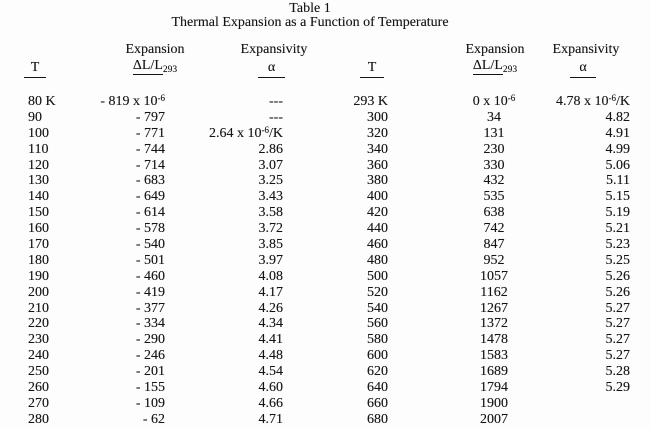 The width and height of the screenshot is (651, 429). I want to click on temperature-cell: 160, so click(38, 229).